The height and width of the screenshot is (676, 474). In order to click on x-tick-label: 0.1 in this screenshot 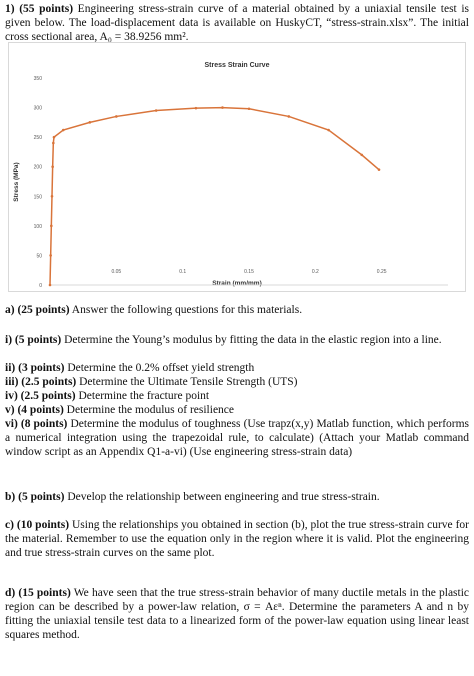, I will do `click(182, 272)`.